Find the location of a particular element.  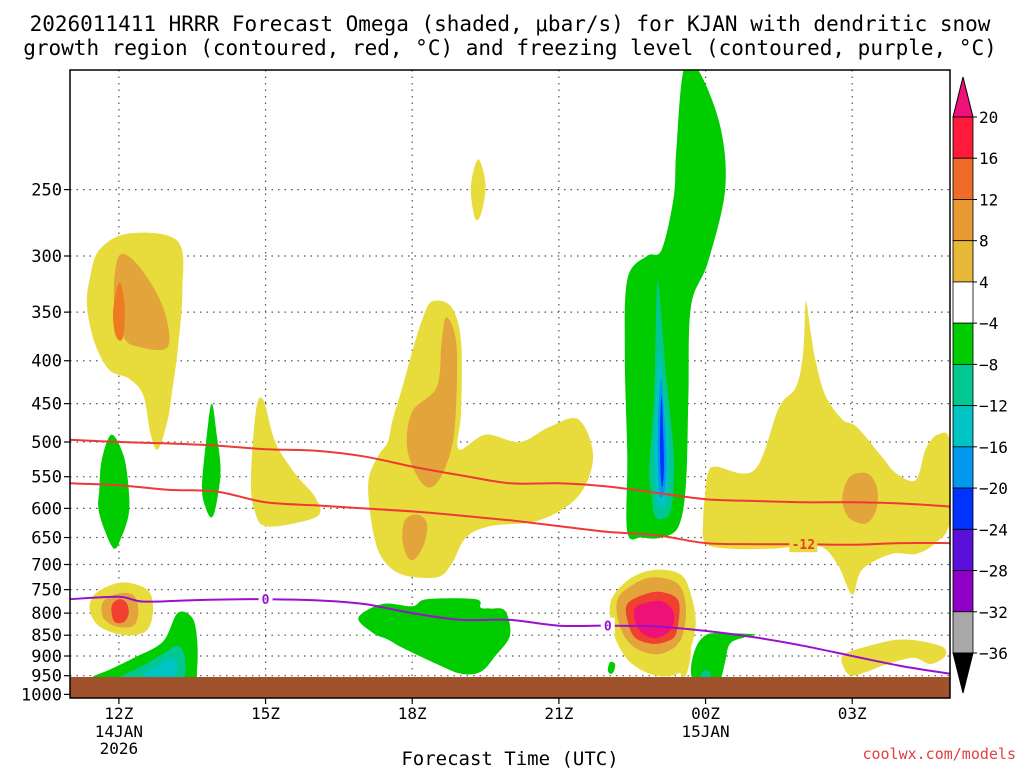

x-tick-label: 15Z is located at coordinates (265, 713).